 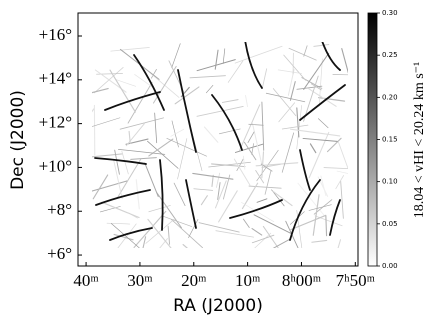 What do you see at coordinates (390, 55) in the screenshot?
I see `colorbar-tick-label: 0.25` at bounding box center [390, 55].